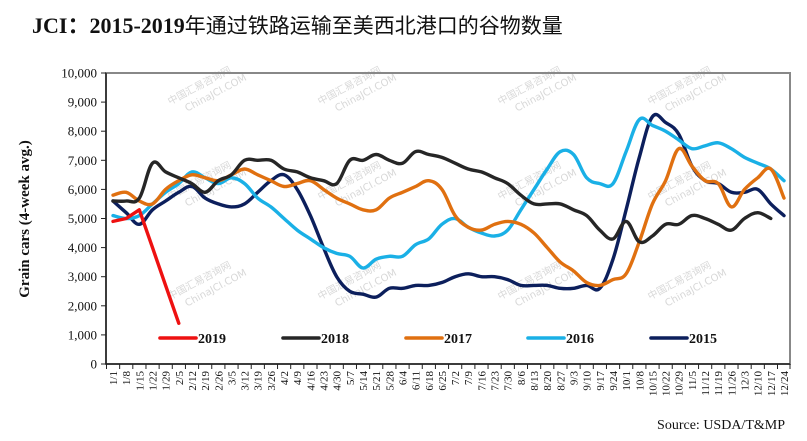 Image resolution: width=807 pixels, height=441 pixels. I want to click on y-tick-label: 3,000, so click(82, 276).